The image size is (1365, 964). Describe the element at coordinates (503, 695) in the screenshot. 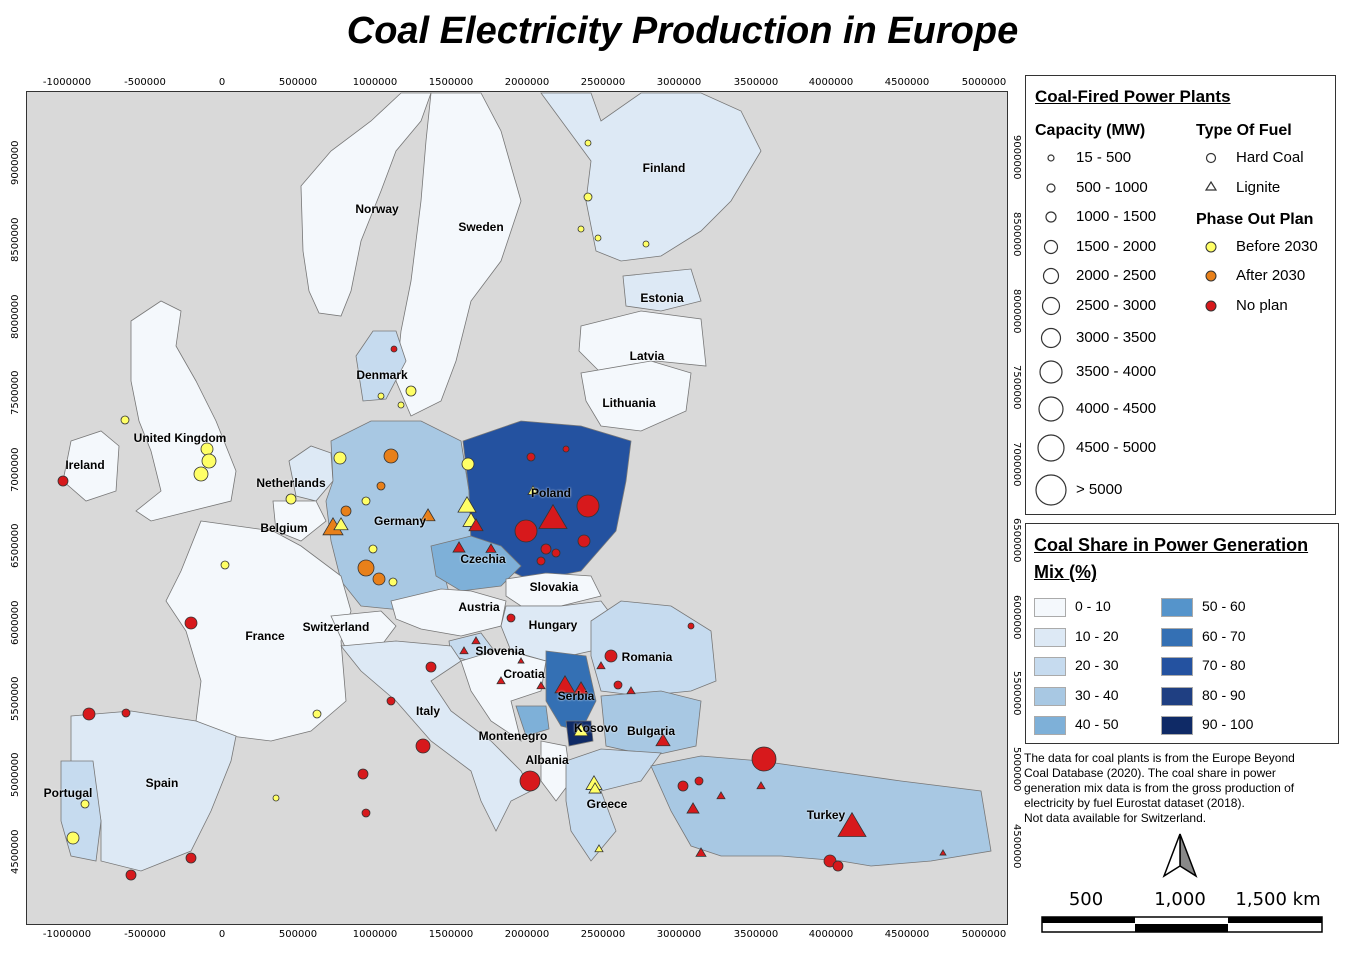

I see `country-croatia` at that location.